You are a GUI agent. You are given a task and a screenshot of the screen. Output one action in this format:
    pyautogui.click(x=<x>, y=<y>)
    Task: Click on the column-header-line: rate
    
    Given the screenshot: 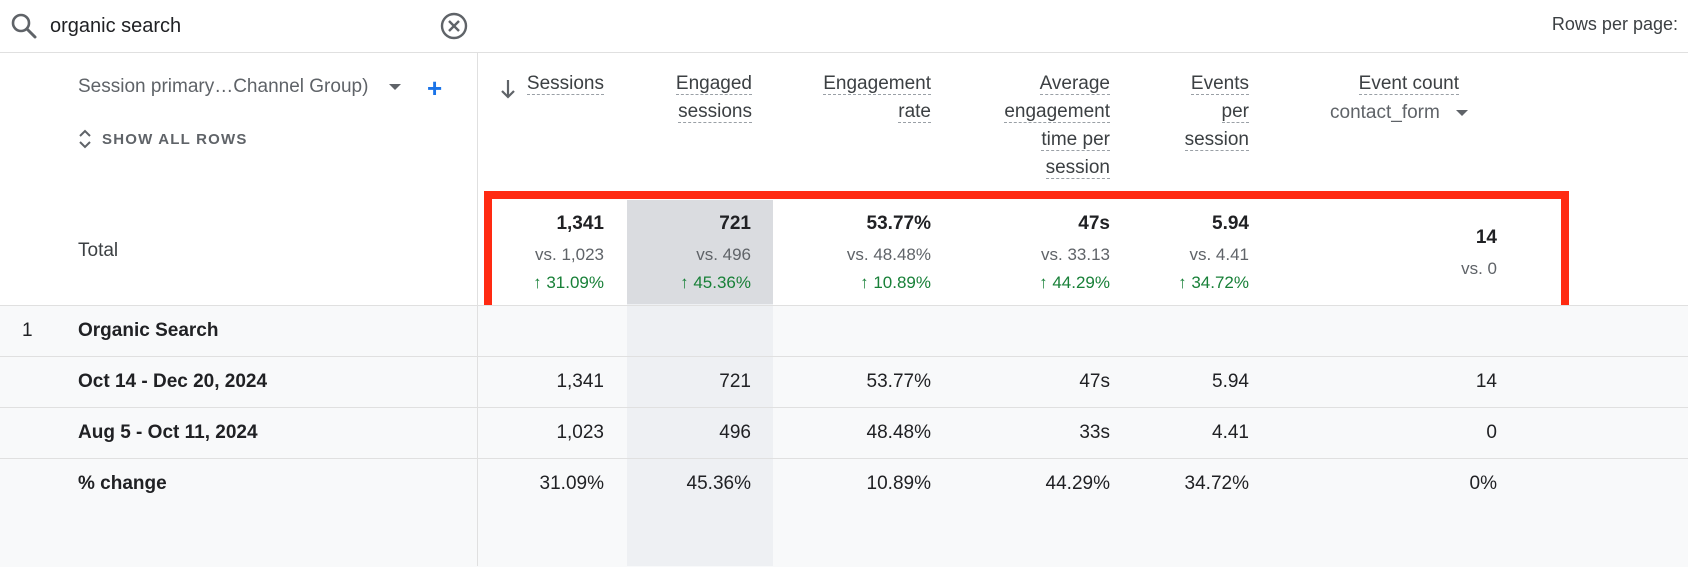 What is the action you would take?
    pyautogui.click(x=914, y=112)
    